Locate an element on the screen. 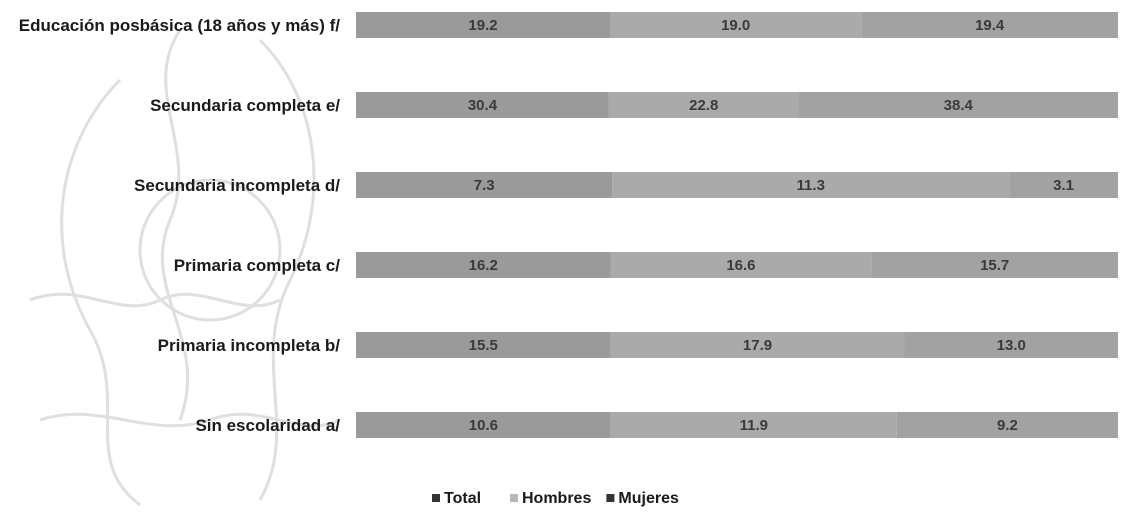  value-label-mujeres-primaria-completa-c: 15.7 is located at coordinates (994, 265).